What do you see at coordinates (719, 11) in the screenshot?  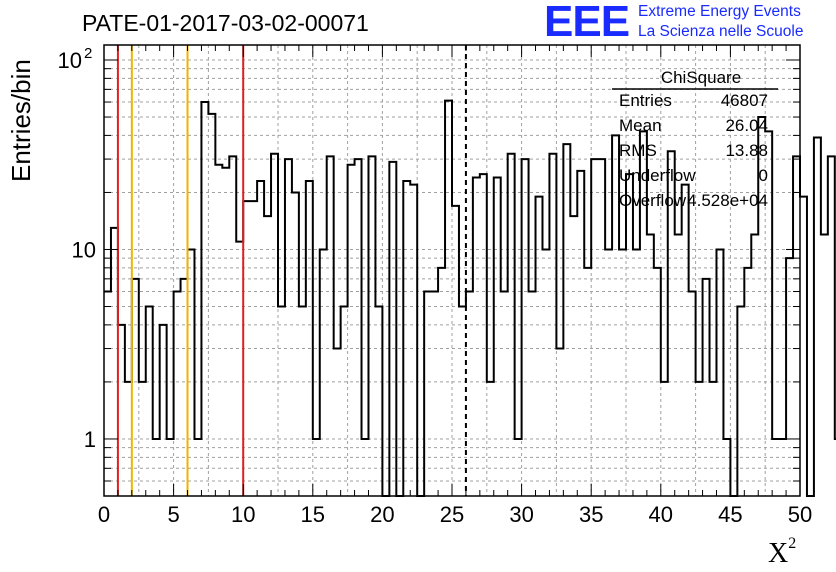 I see `logo-caption-line1: Extreme Energy Events` at bounding box center [719, 11].